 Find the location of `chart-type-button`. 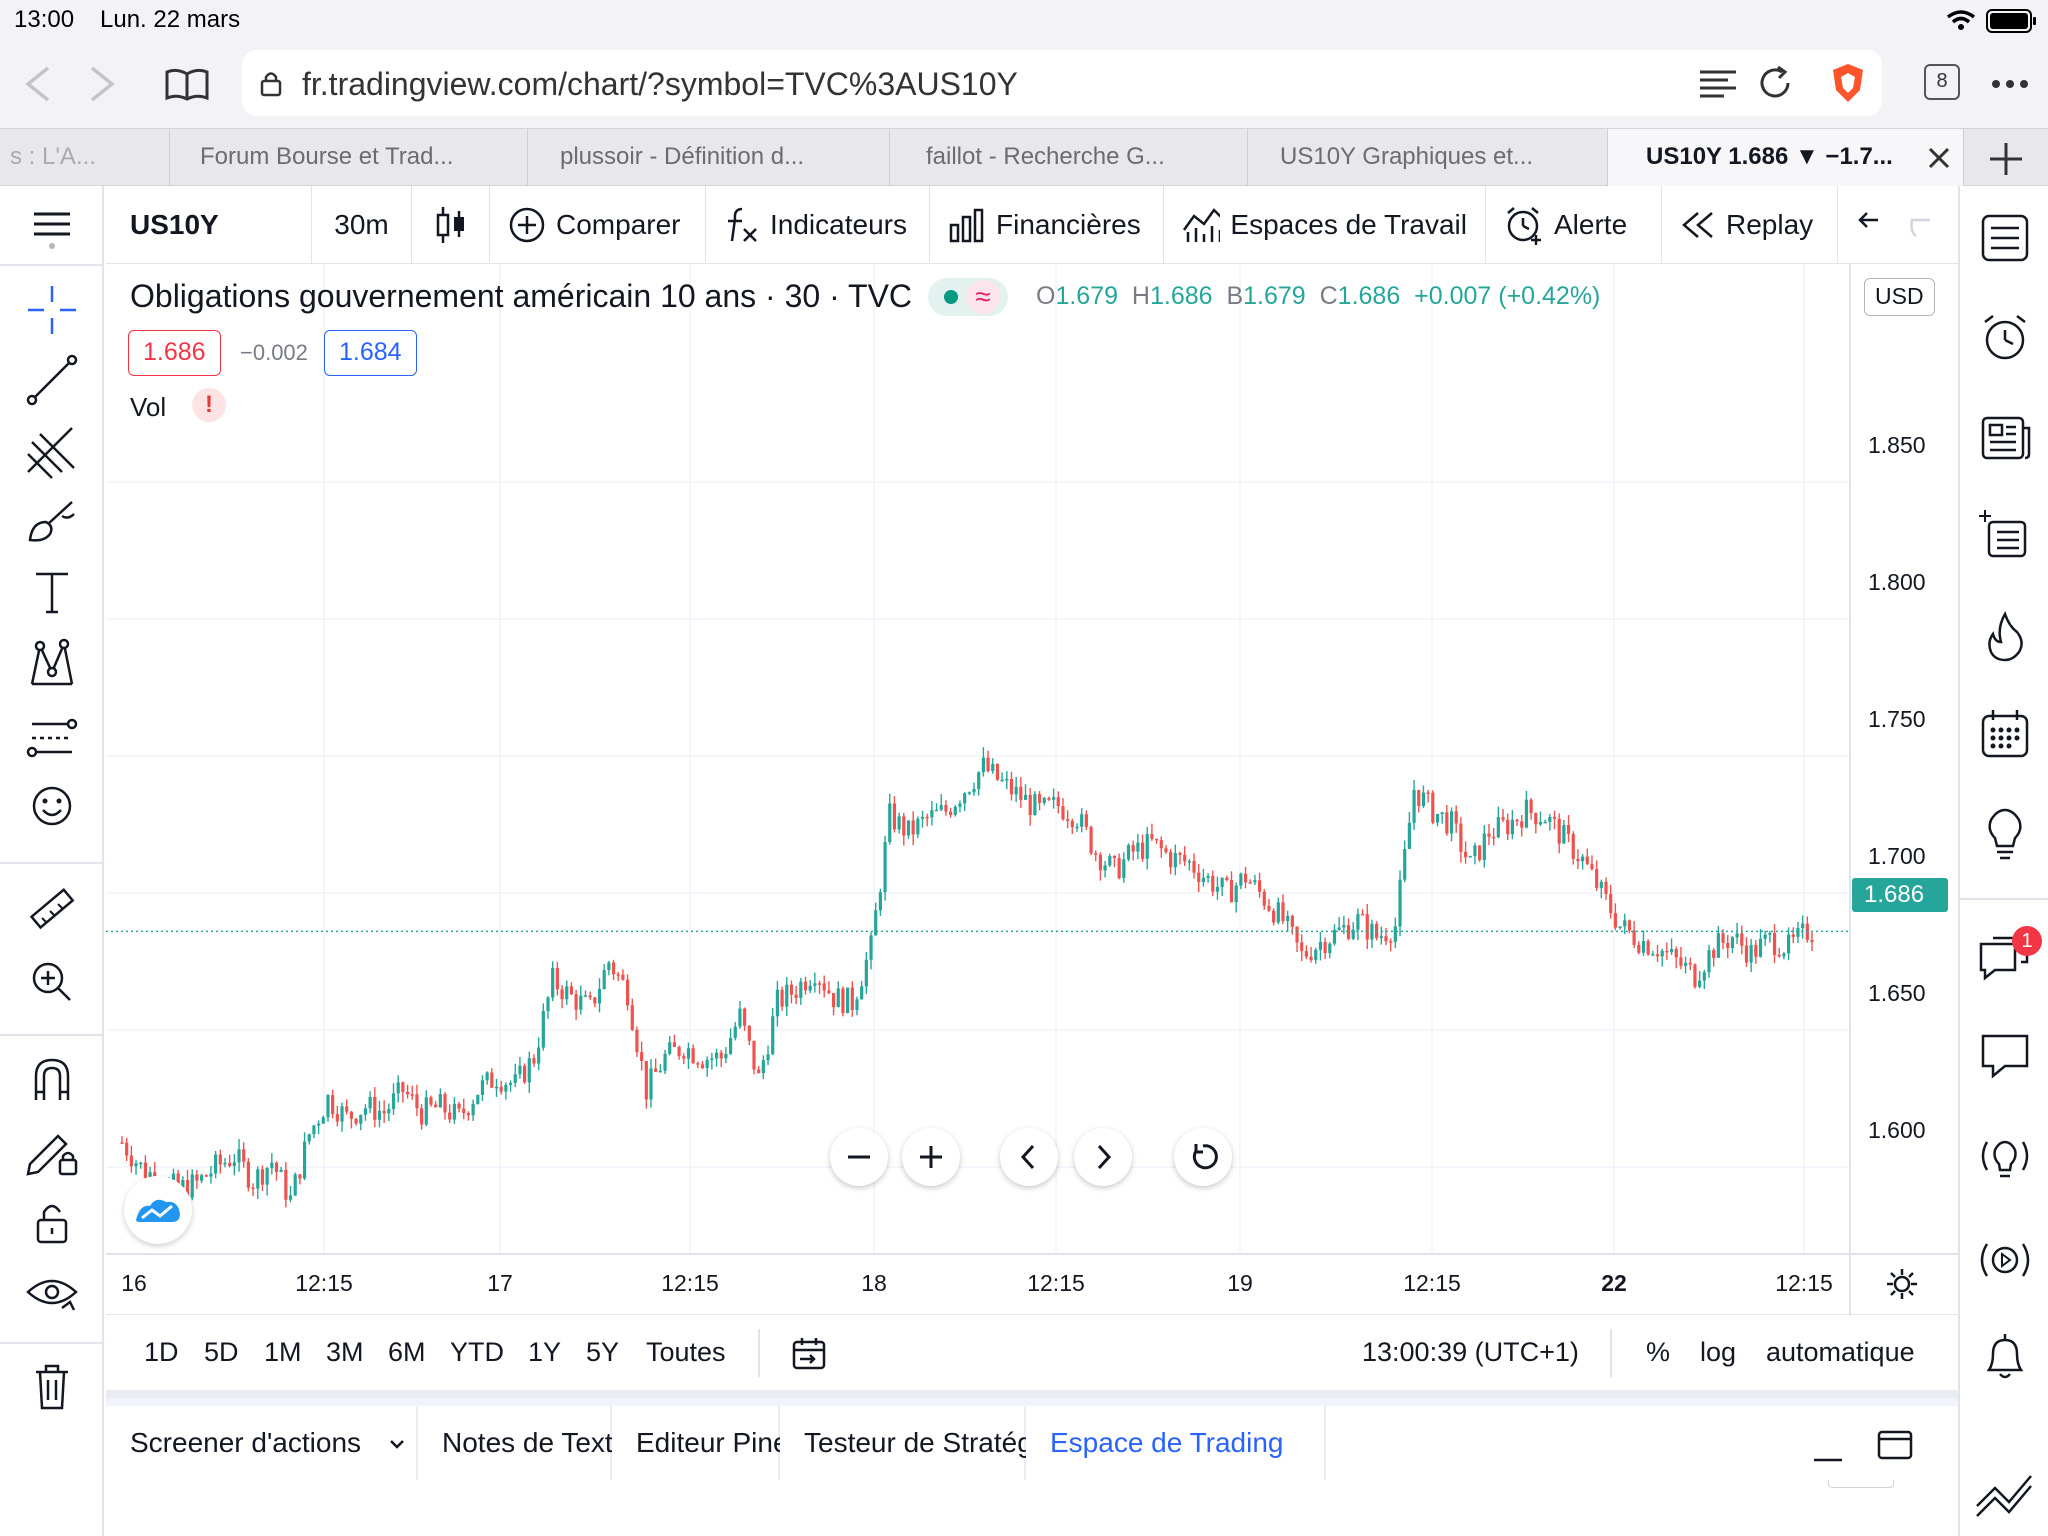

chart-type-button is located at coordinates (451, 225).